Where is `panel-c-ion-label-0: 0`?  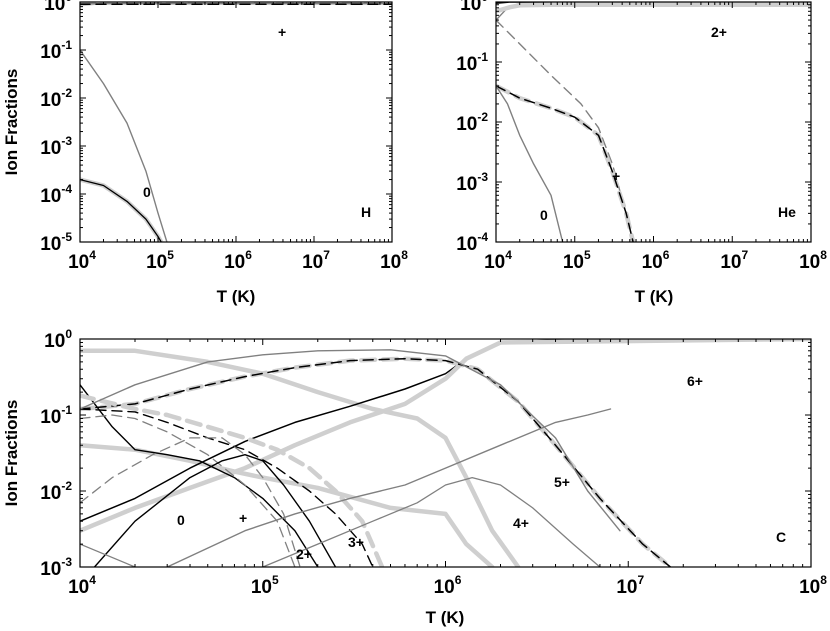
panel-c-ion-label-0: 0 is located at coordinates (181, 520).